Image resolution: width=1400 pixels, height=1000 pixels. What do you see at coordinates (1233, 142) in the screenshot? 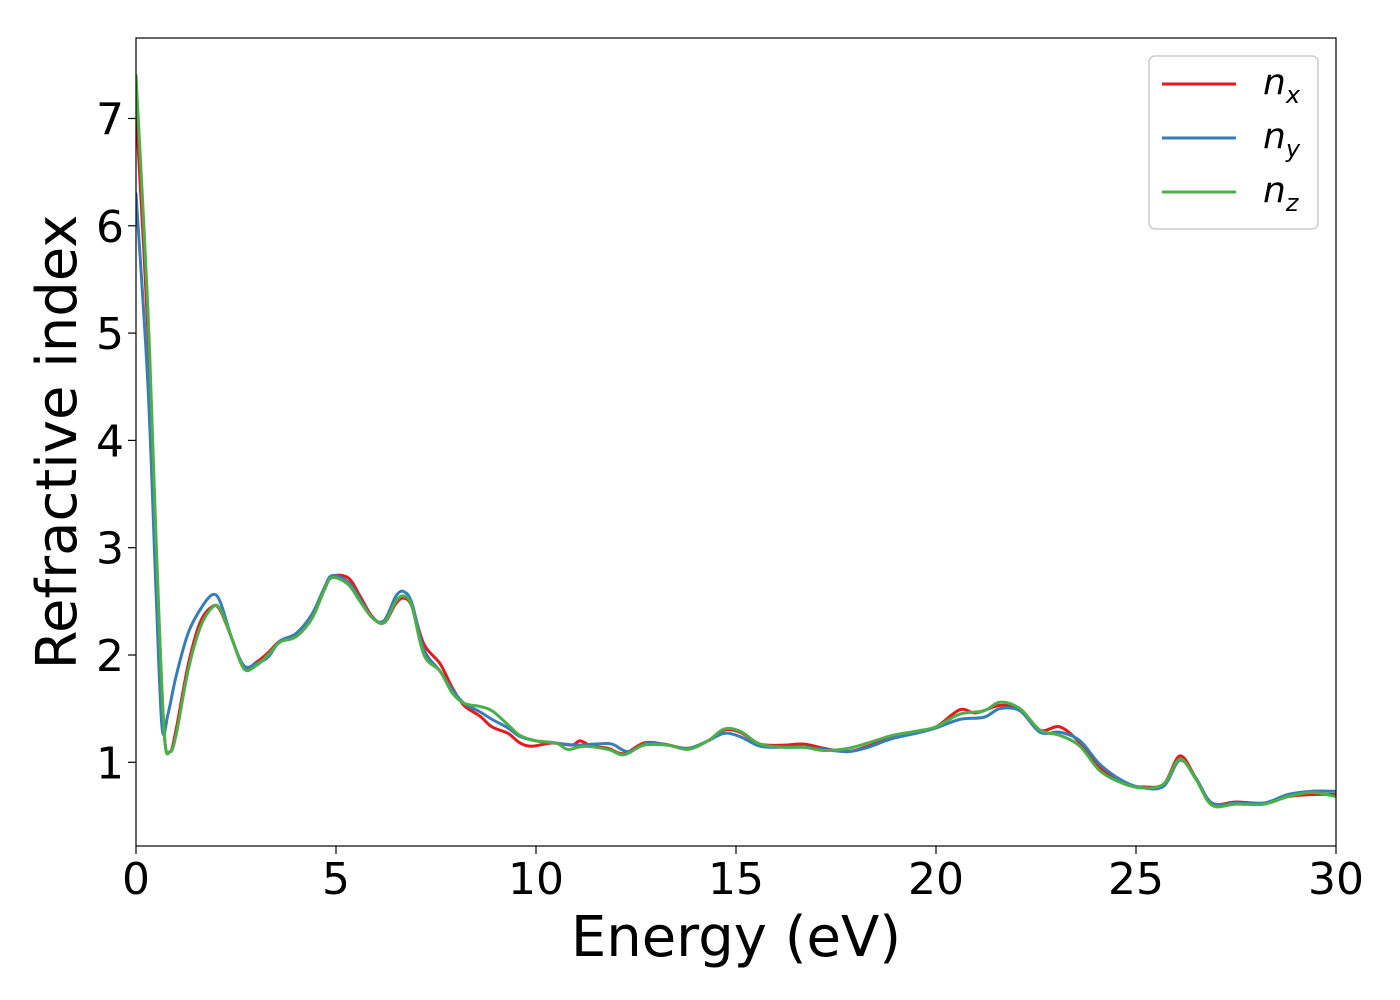
I see `legend-box` at bounding box center [1233, 142].